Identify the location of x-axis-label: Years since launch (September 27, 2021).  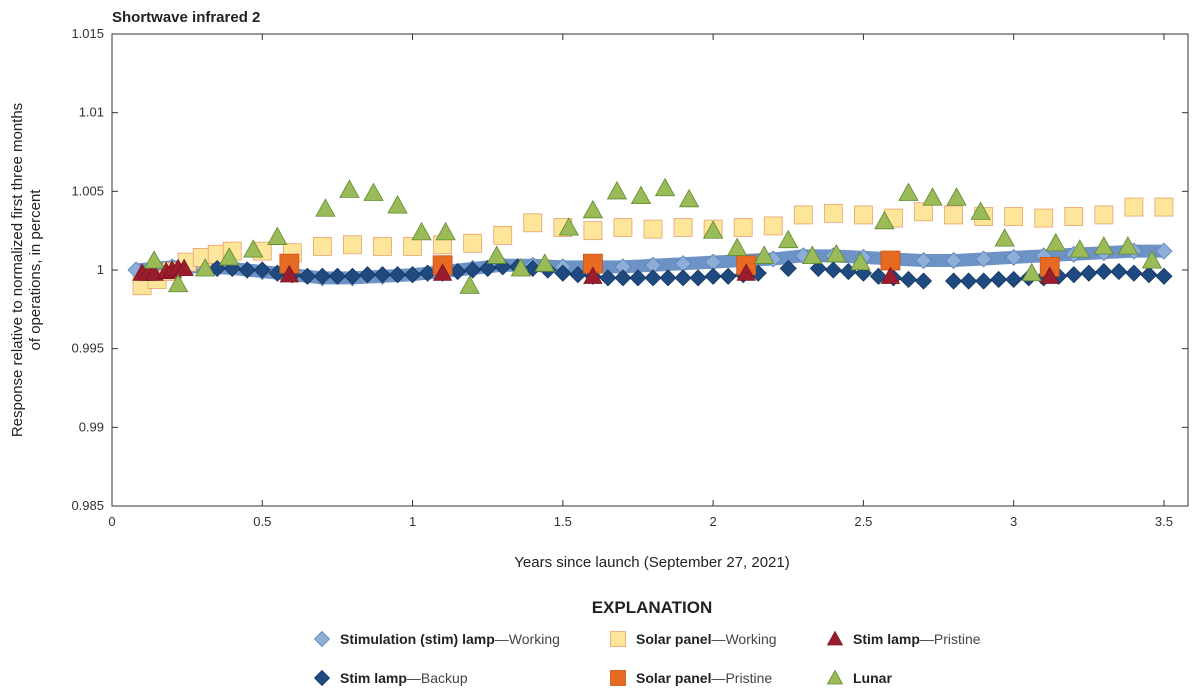
(651, 562).